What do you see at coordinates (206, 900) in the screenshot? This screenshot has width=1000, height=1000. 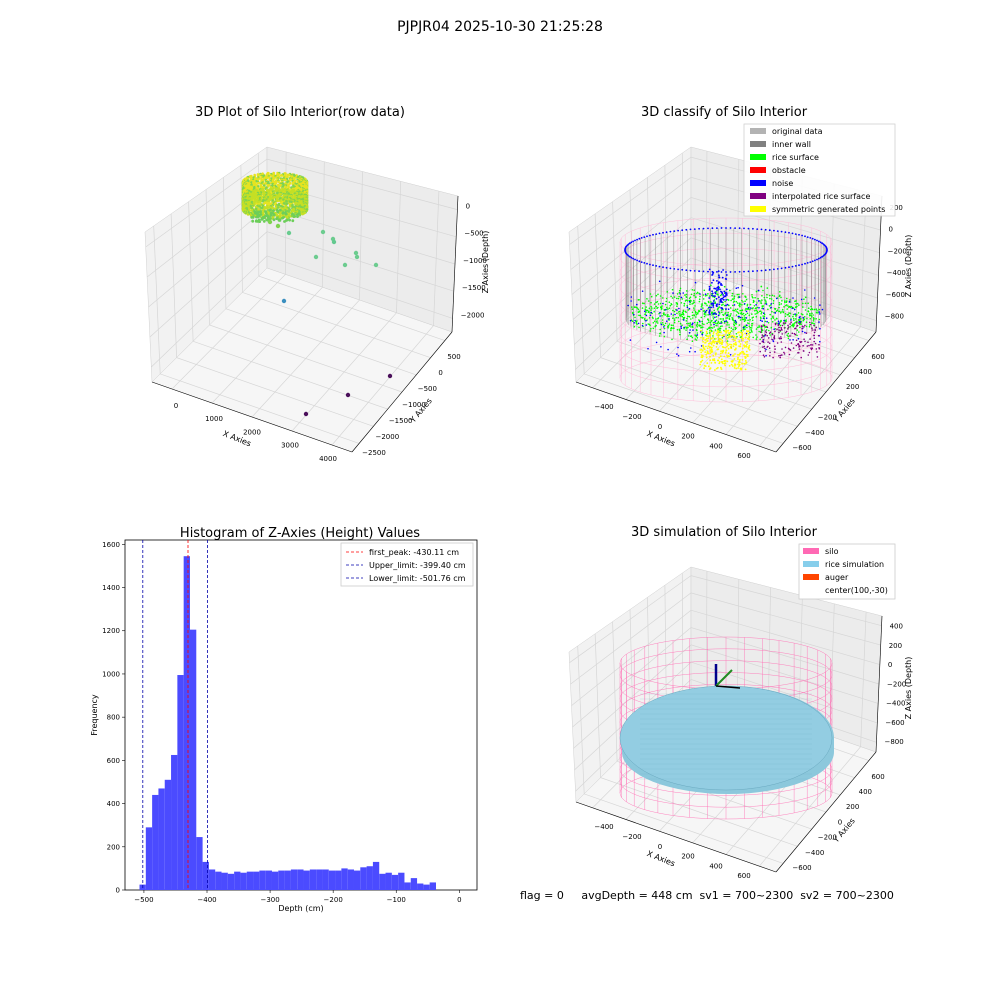 I see `x-tick-label: −400` at bounding box center [206, 900].